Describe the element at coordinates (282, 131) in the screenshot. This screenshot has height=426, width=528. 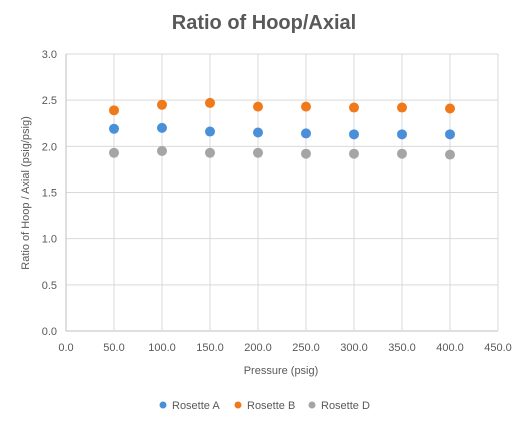
I see `series-rosette-a` at that location.